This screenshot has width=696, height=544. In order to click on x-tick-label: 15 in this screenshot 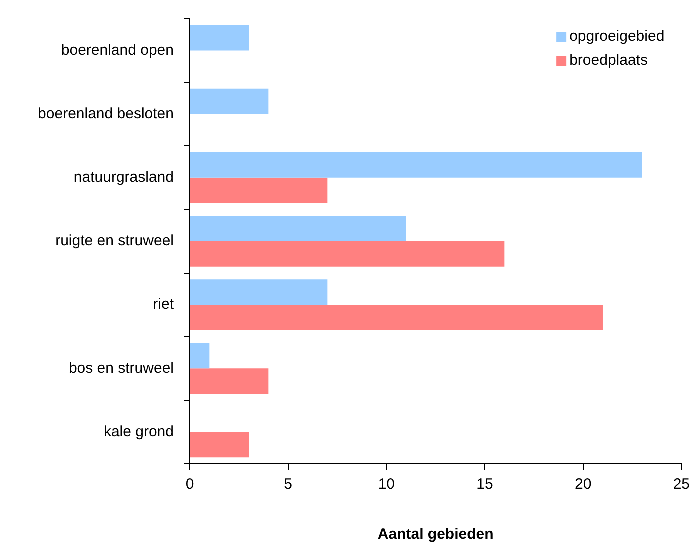, I will do `click(485, 485)`.